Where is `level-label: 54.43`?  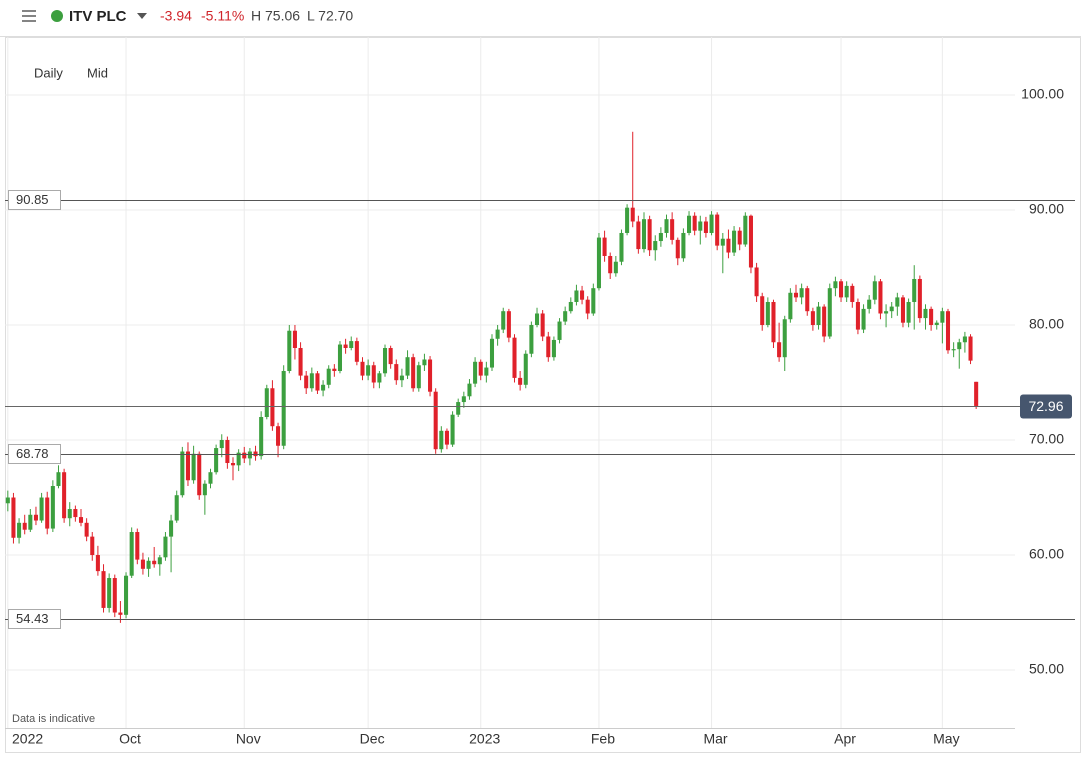 level-label: 54.43 is located at coordinates (32, 618).